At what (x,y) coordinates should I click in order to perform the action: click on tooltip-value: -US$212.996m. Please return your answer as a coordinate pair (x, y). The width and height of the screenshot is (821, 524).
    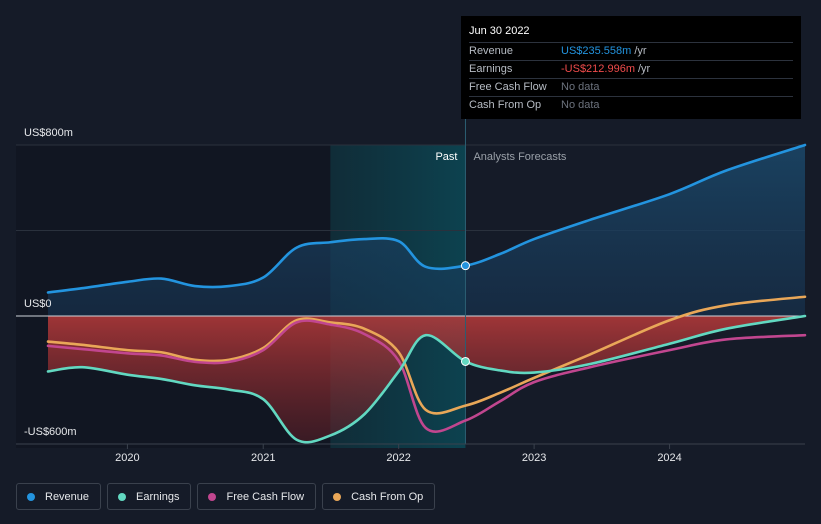
    Looking at the image, I should click on (598, 69).